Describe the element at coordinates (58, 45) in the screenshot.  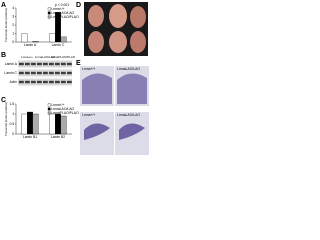
I see `x-tick-label: Lamin C` at that location.